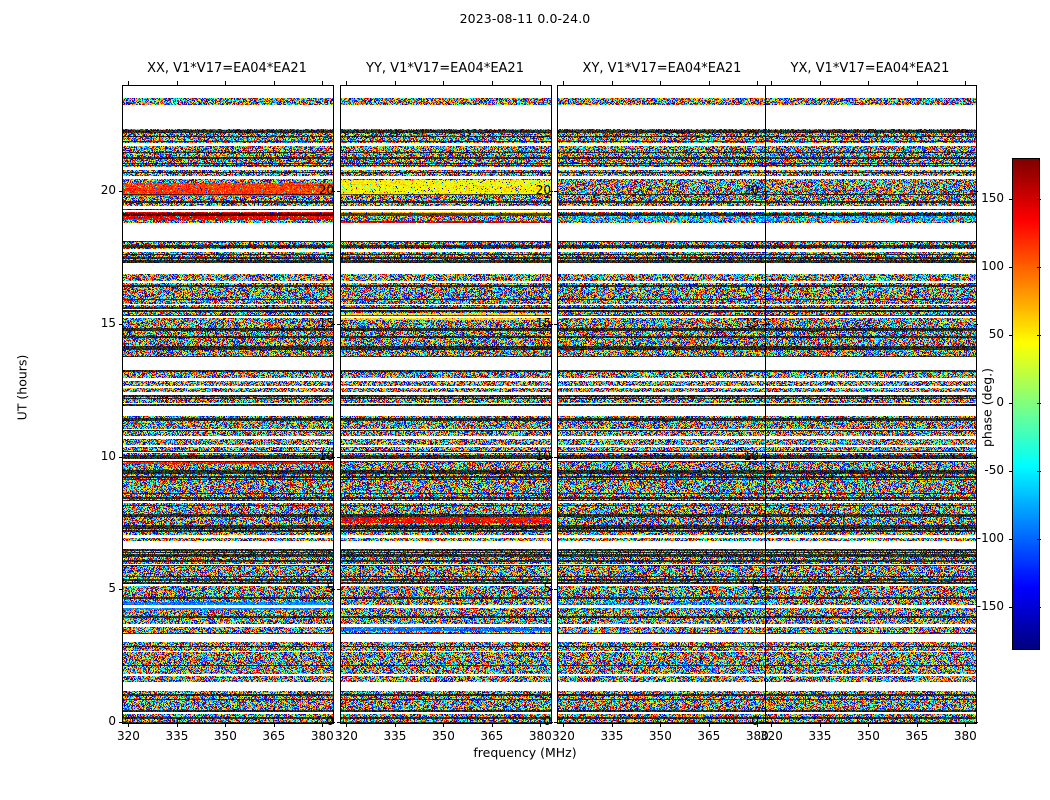 This screenshot has height=800, width=1050. What do you see at coordinates (990, 538) in the screenshot?
I see `colorbar-tick-label: -100` at bounding box center [990, 538].